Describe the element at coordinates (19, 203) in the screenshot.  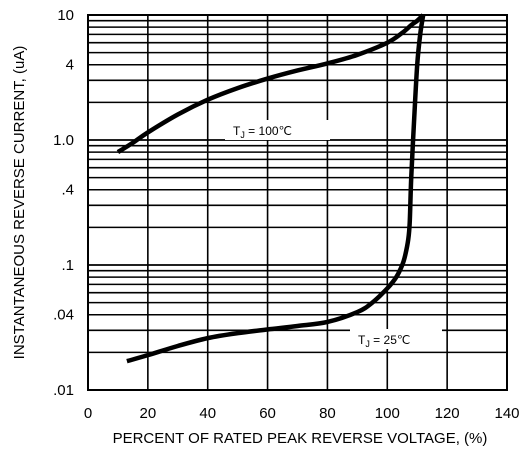
I see `y-axis-title: INSTANTANEOUS REVERSE CURRENT, (uA)` at that location.